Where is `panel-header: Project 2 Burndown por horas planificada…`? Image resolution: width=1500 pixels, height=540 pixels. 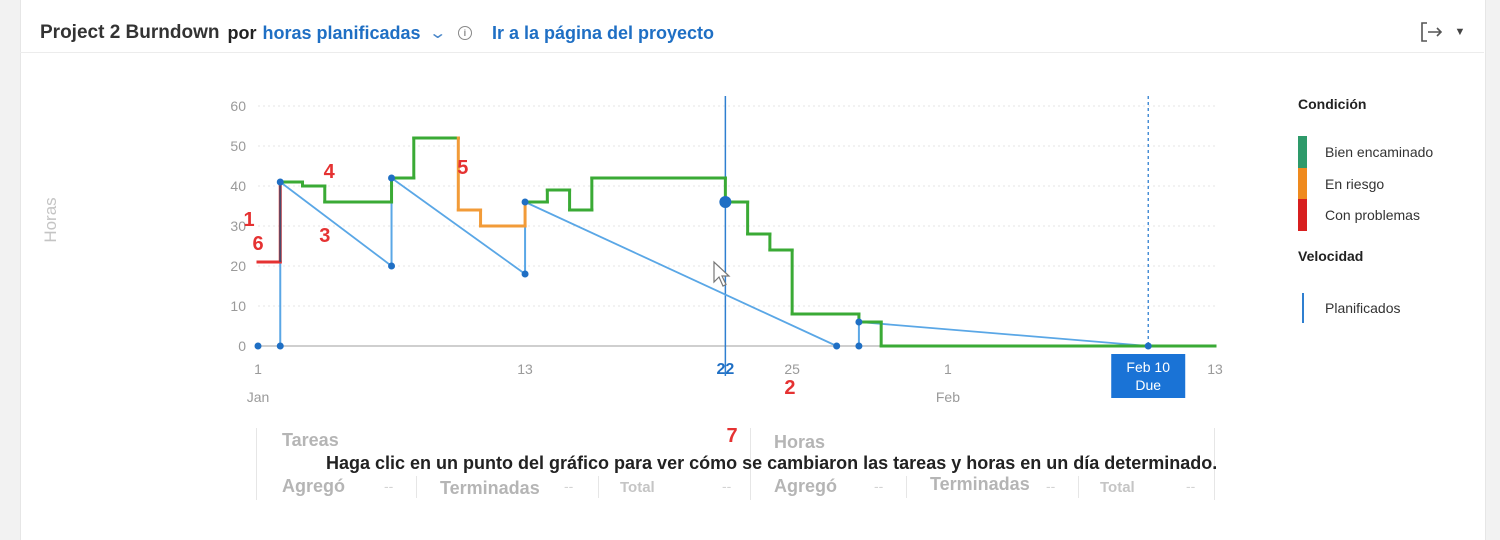 panel-header: Project 2 Burndown por horas planificada… is located at coordinates (377, 33).